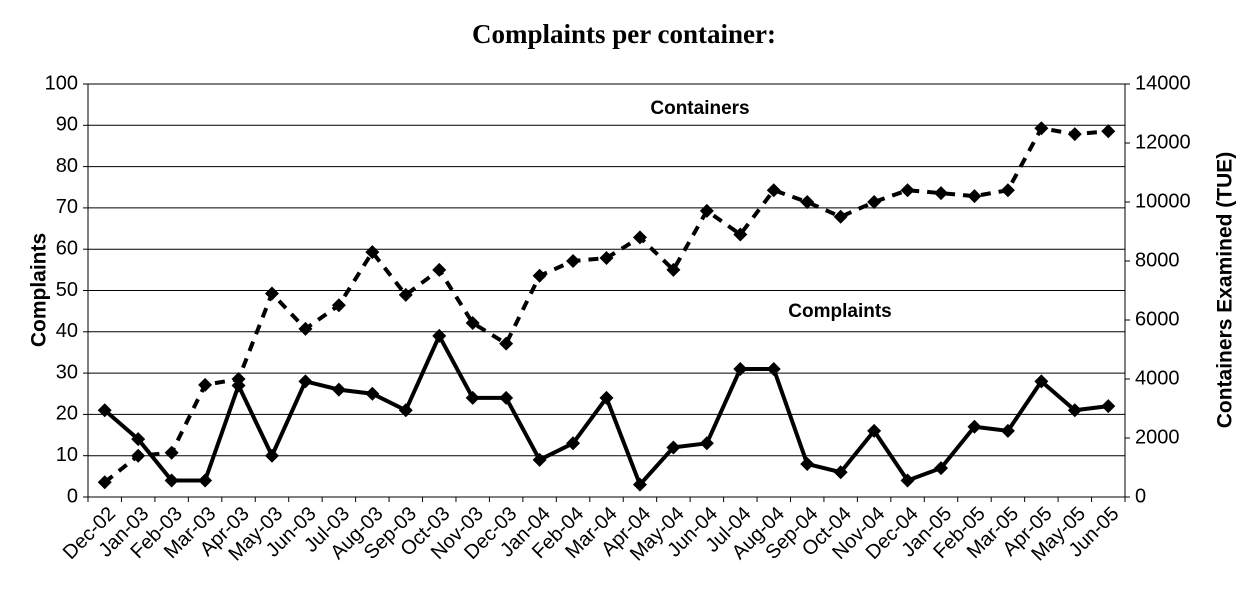 The height and width of the screenshot is (601, 1248). Describe the element at coordinates (624, 34) in the screenshot. I see `chart-title: Complaints per container:` at that location.